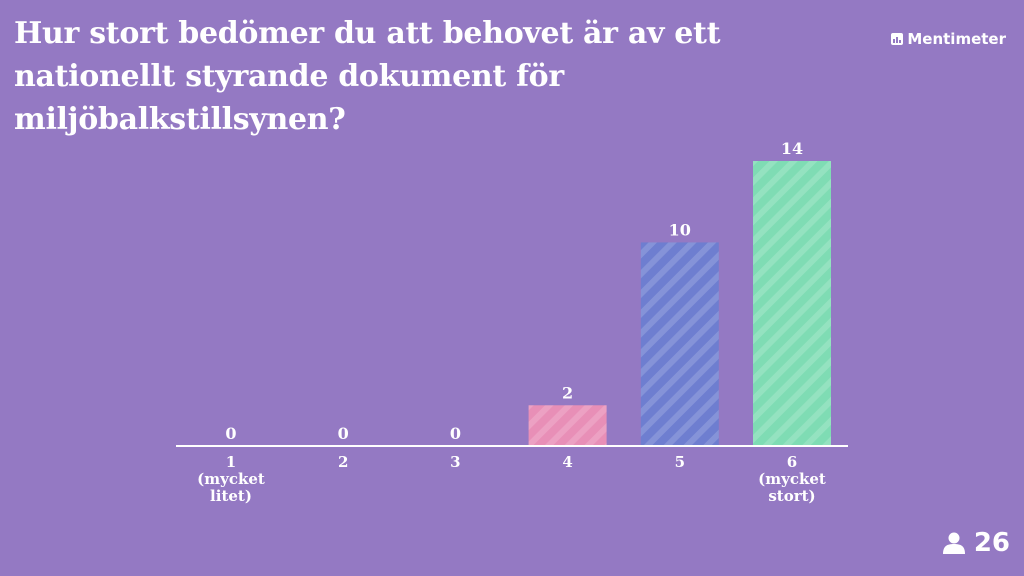  I want to click on value-label-3: 0, so click(455, 433).